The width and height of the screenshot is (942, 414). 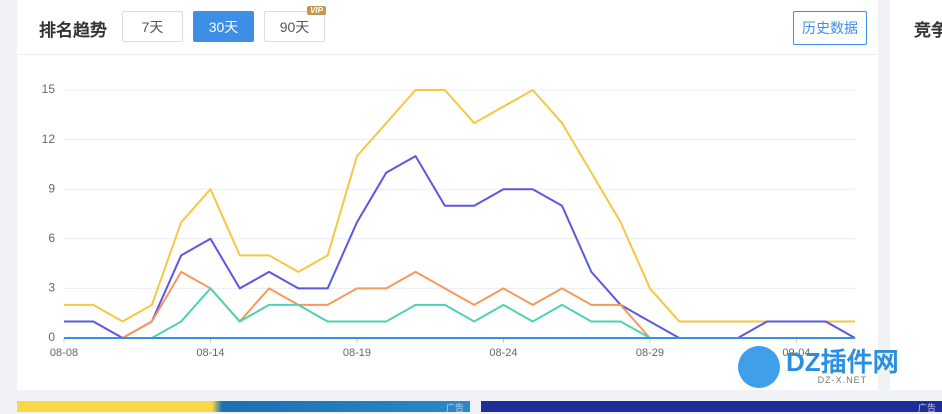 I want to click on watermark-logo: DZ插件网, so click(x=842, y=362).